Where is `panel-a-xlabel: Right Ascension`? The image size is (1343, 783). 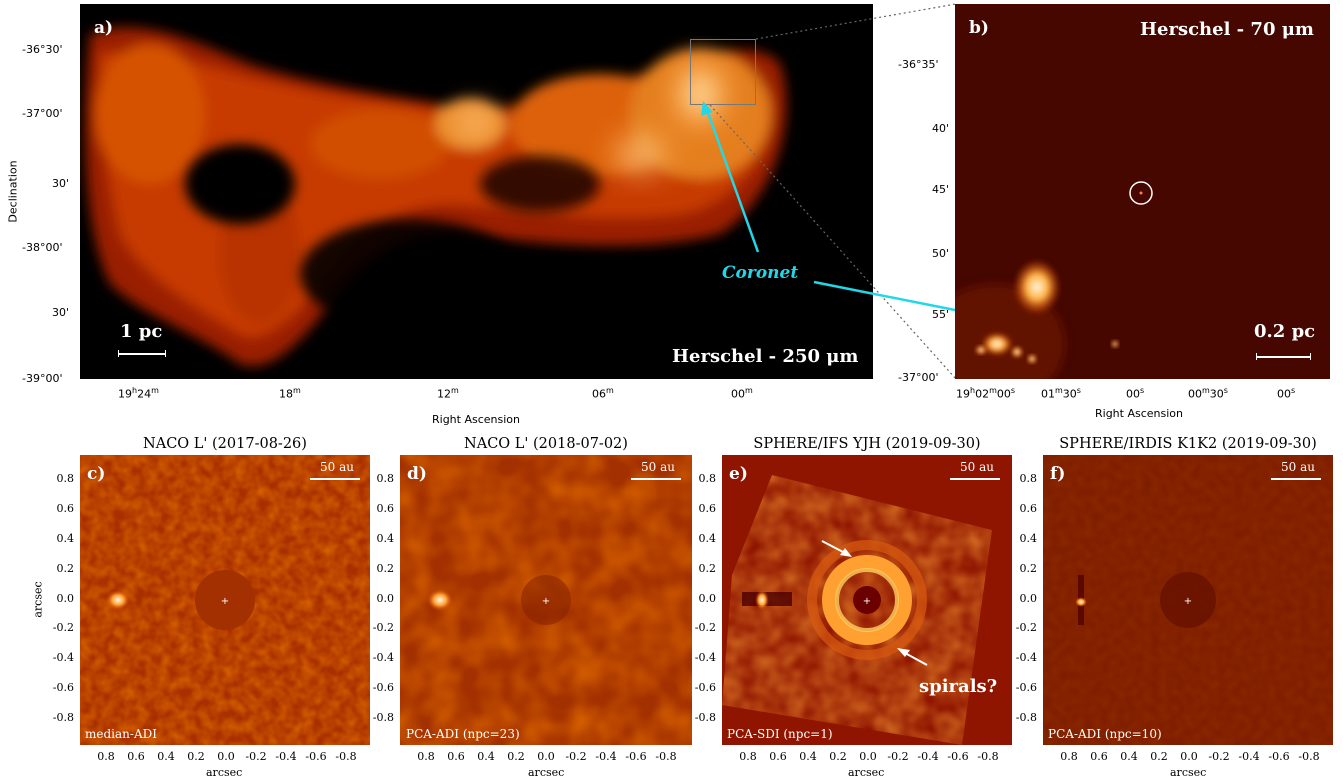
panel-a-xlabel: Right Ascension is located at coordinates (476, 419).